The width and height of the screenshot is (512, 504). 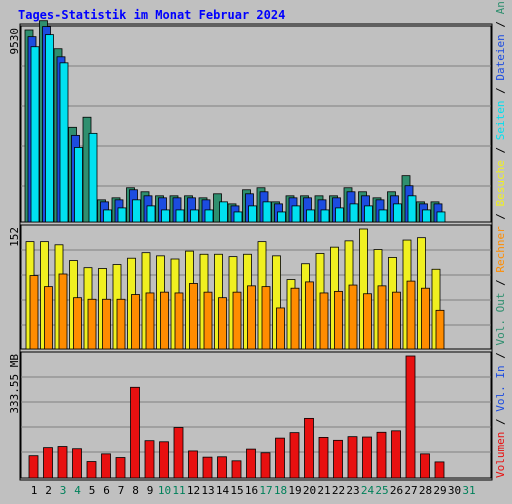 I want to click on legend-part: Vol. In, so click(x=500, y=388).